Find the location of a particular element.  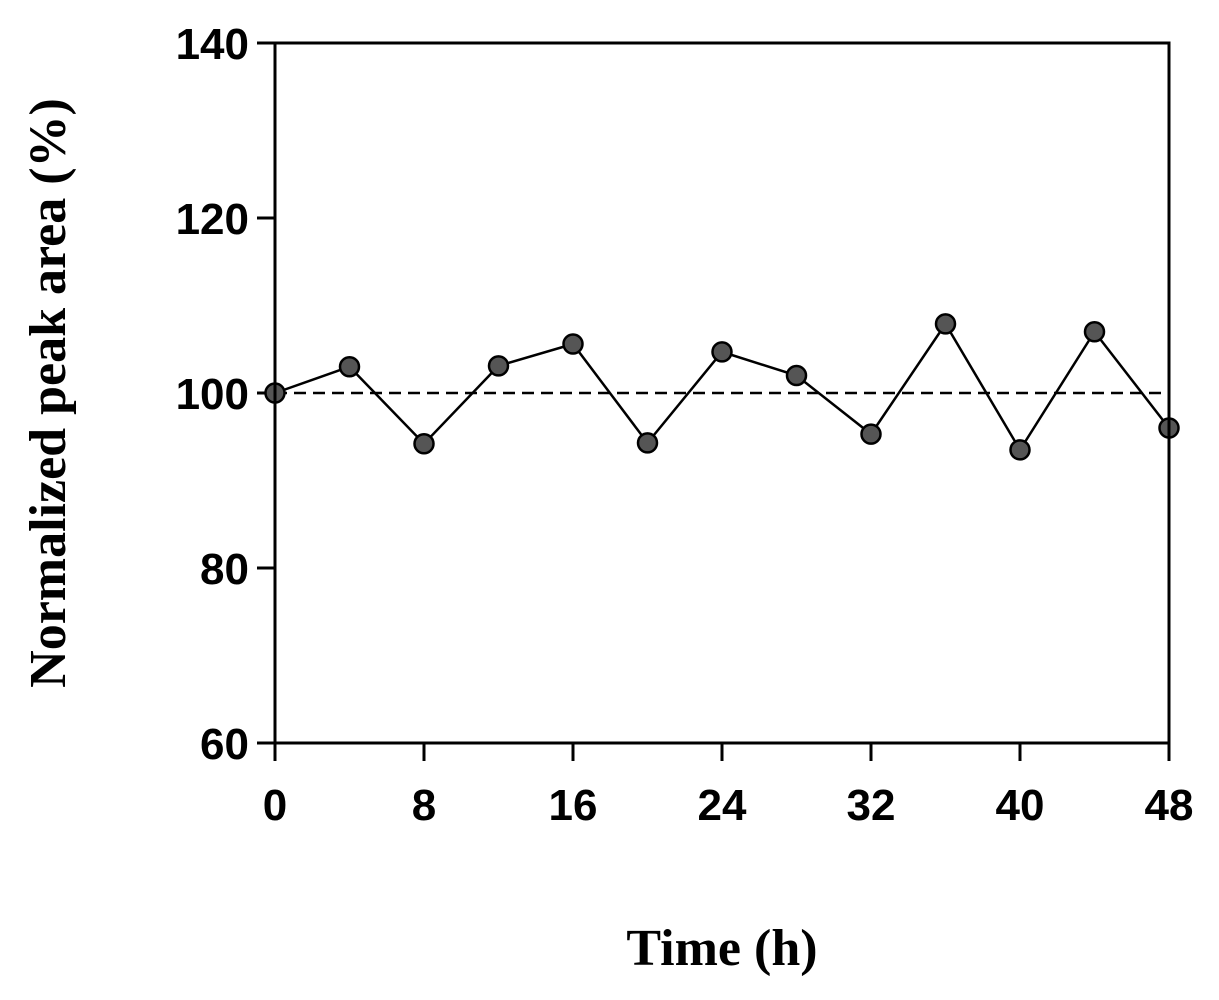

x-axis-title: Time (h) is located at coordinates (721, 948).